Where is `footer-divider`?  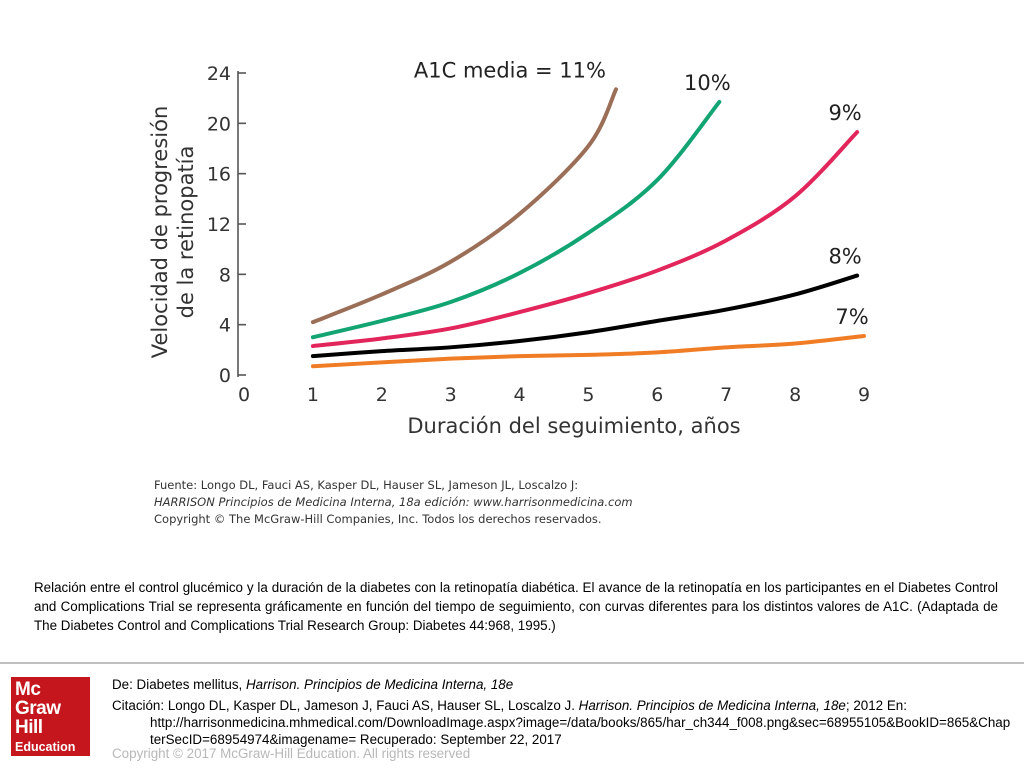 footer-divider is located at coordinates (512, 663).